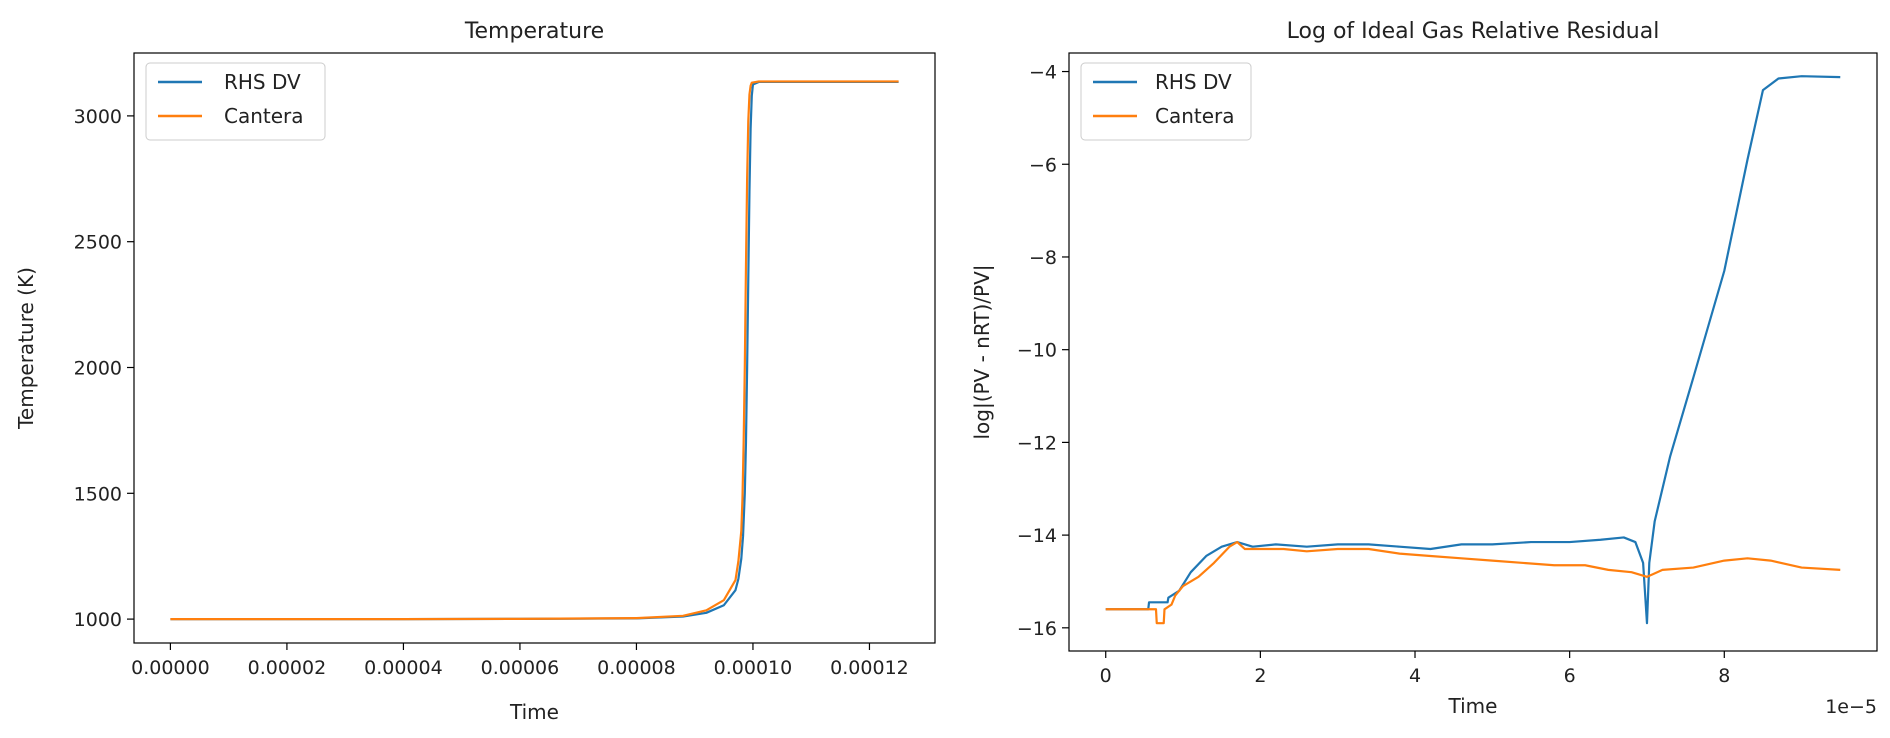 The height and width of the screenshot is (738, 1890). What do you see at coordinates (1037, 629) in the screenshot?
I see `residual-ytick-label: −16` at bounding box center [1037, 629].